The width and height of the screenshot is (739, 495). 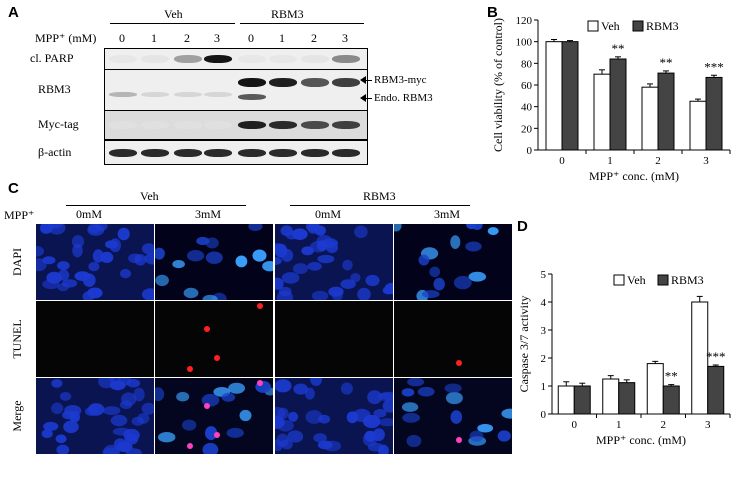 What do you see at coordinates (17, 339) in the screenshot?
I see `micro-row-label: TUNEL` at bounding box center [17, 339].